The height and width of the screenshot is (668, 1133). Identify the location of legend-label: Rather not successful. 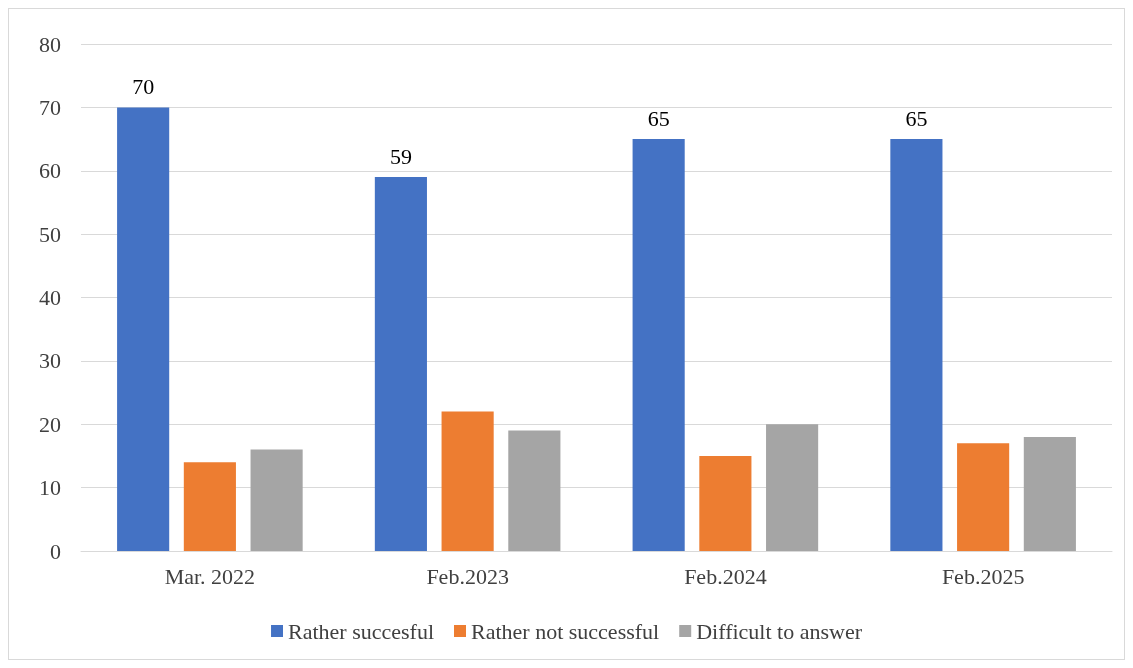
(565, 631).